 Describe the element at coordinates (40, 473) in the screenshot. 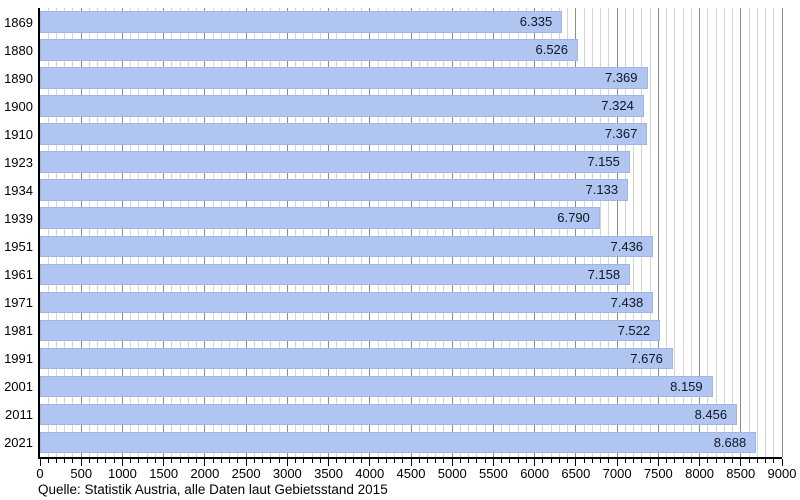

I see `x-tick-label: 0` at that location.